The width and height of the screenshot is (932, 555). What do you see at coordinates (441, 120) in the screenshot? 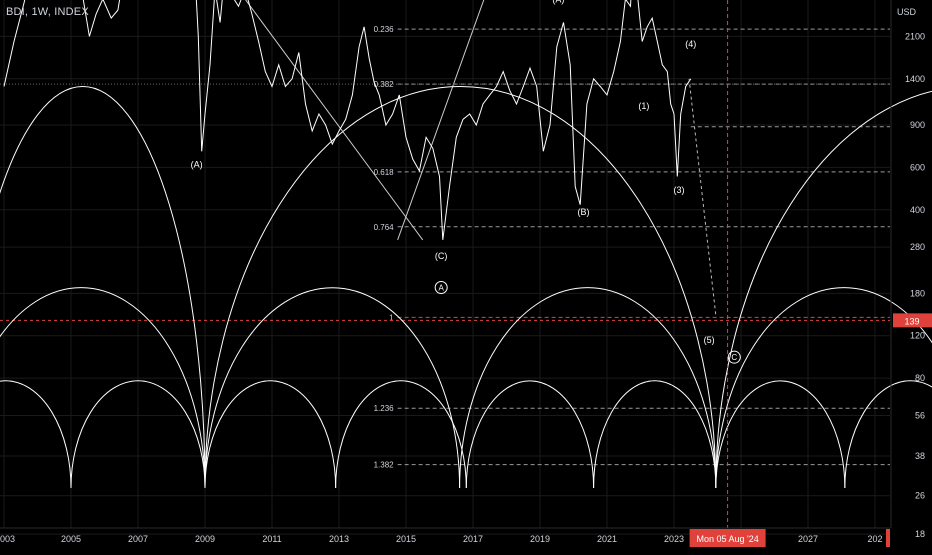
I see `fib-diagonal` at bounding box center [441, 120].